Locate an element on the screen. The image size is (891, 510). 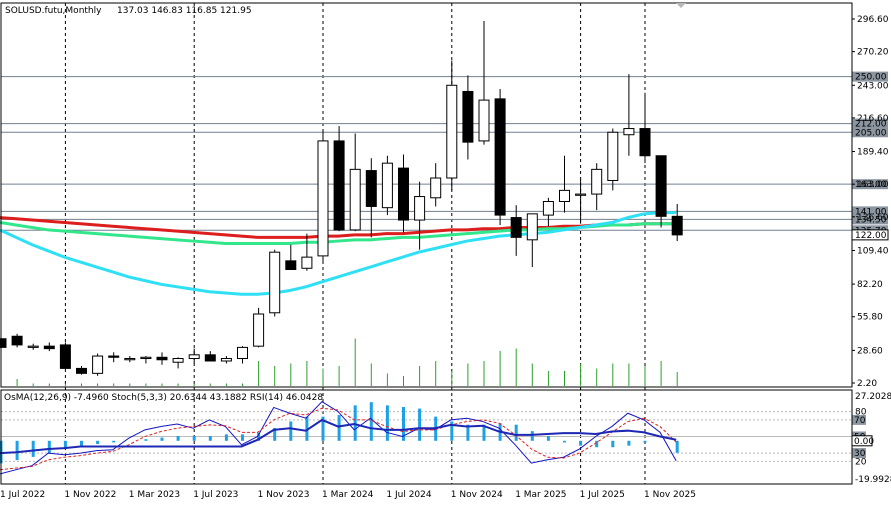
rsi-line is located at coordinates (338, 436).